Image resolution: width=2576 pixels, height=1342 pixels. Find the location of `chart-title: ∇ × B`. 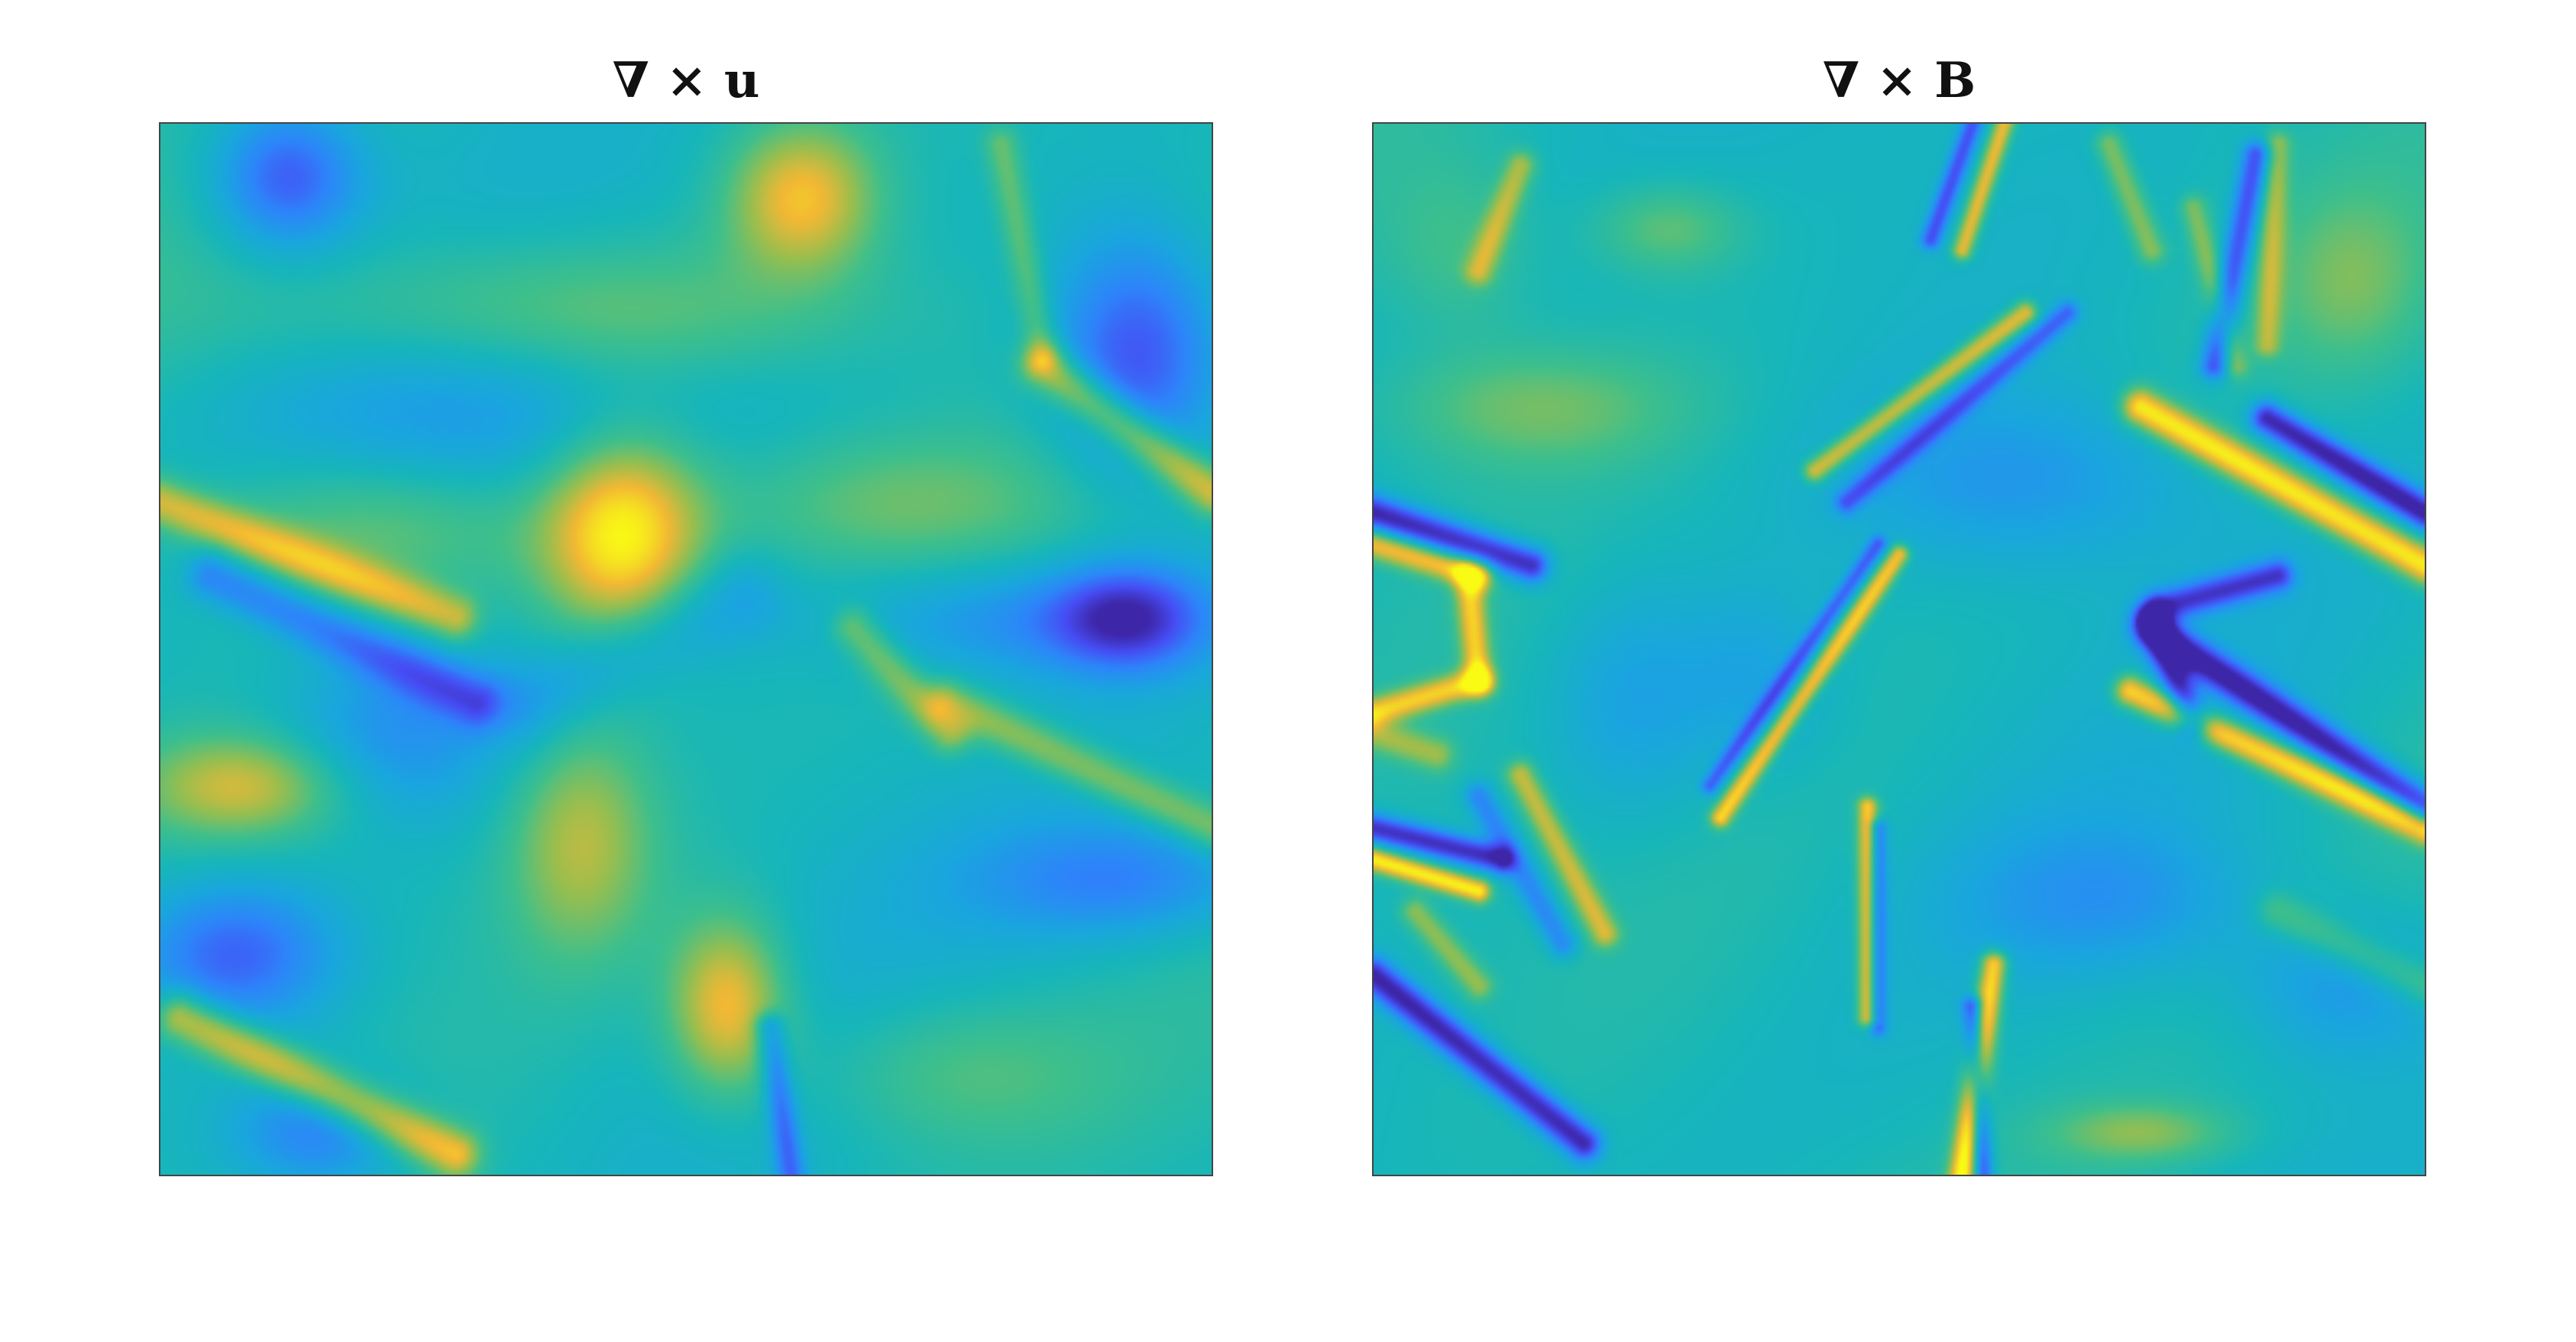

chart-title: ∇ × B is located at coordinates (1899, 80).